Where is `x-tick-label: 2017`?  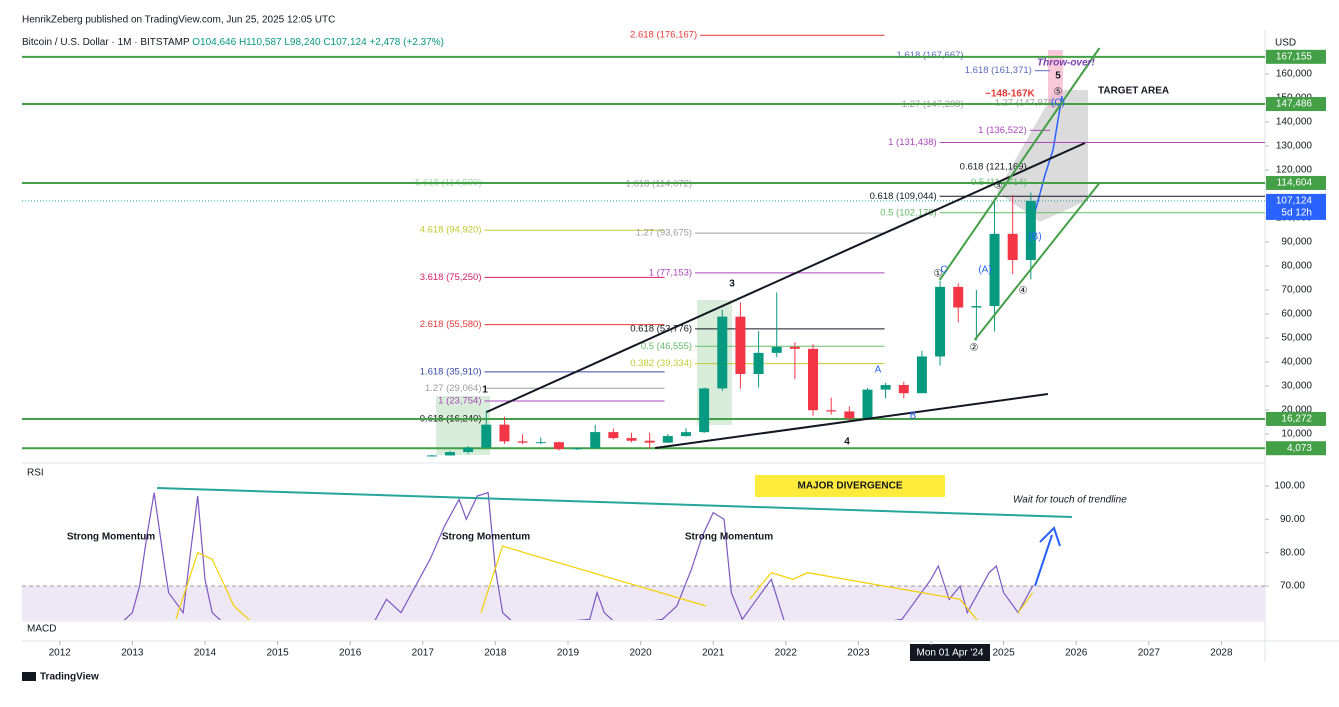
x-tick-label: 2017 is located at coordinates (423, 653).